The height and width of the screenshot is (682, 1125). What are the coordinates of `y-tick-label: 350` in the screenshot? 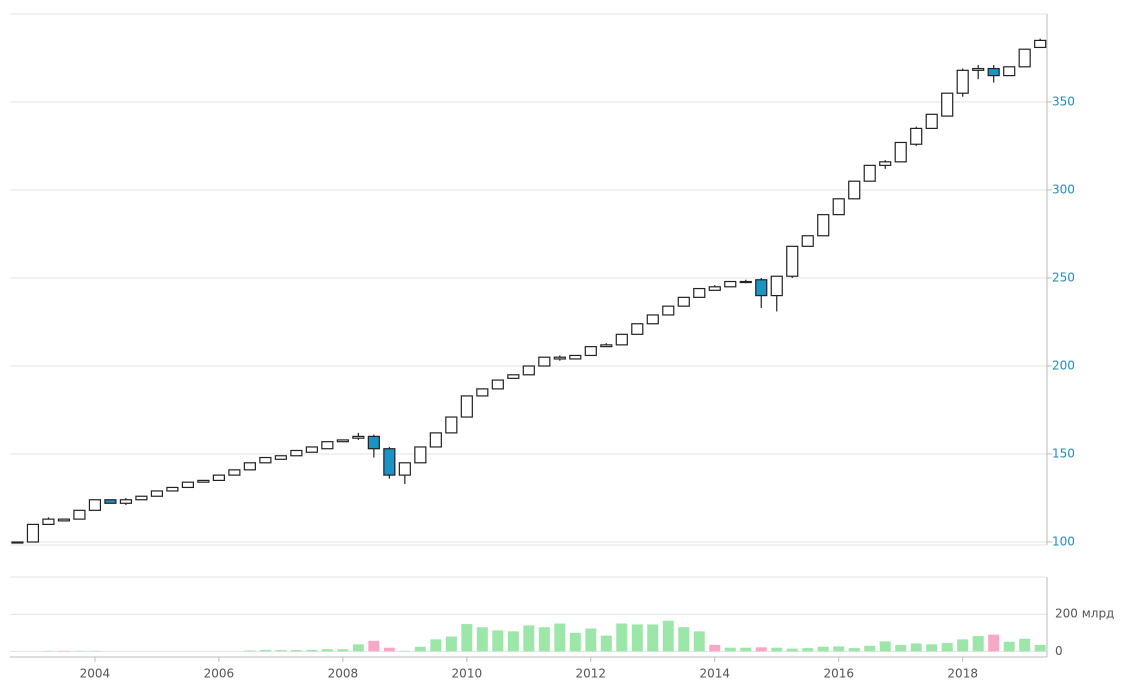 It's located at (1063, 102).